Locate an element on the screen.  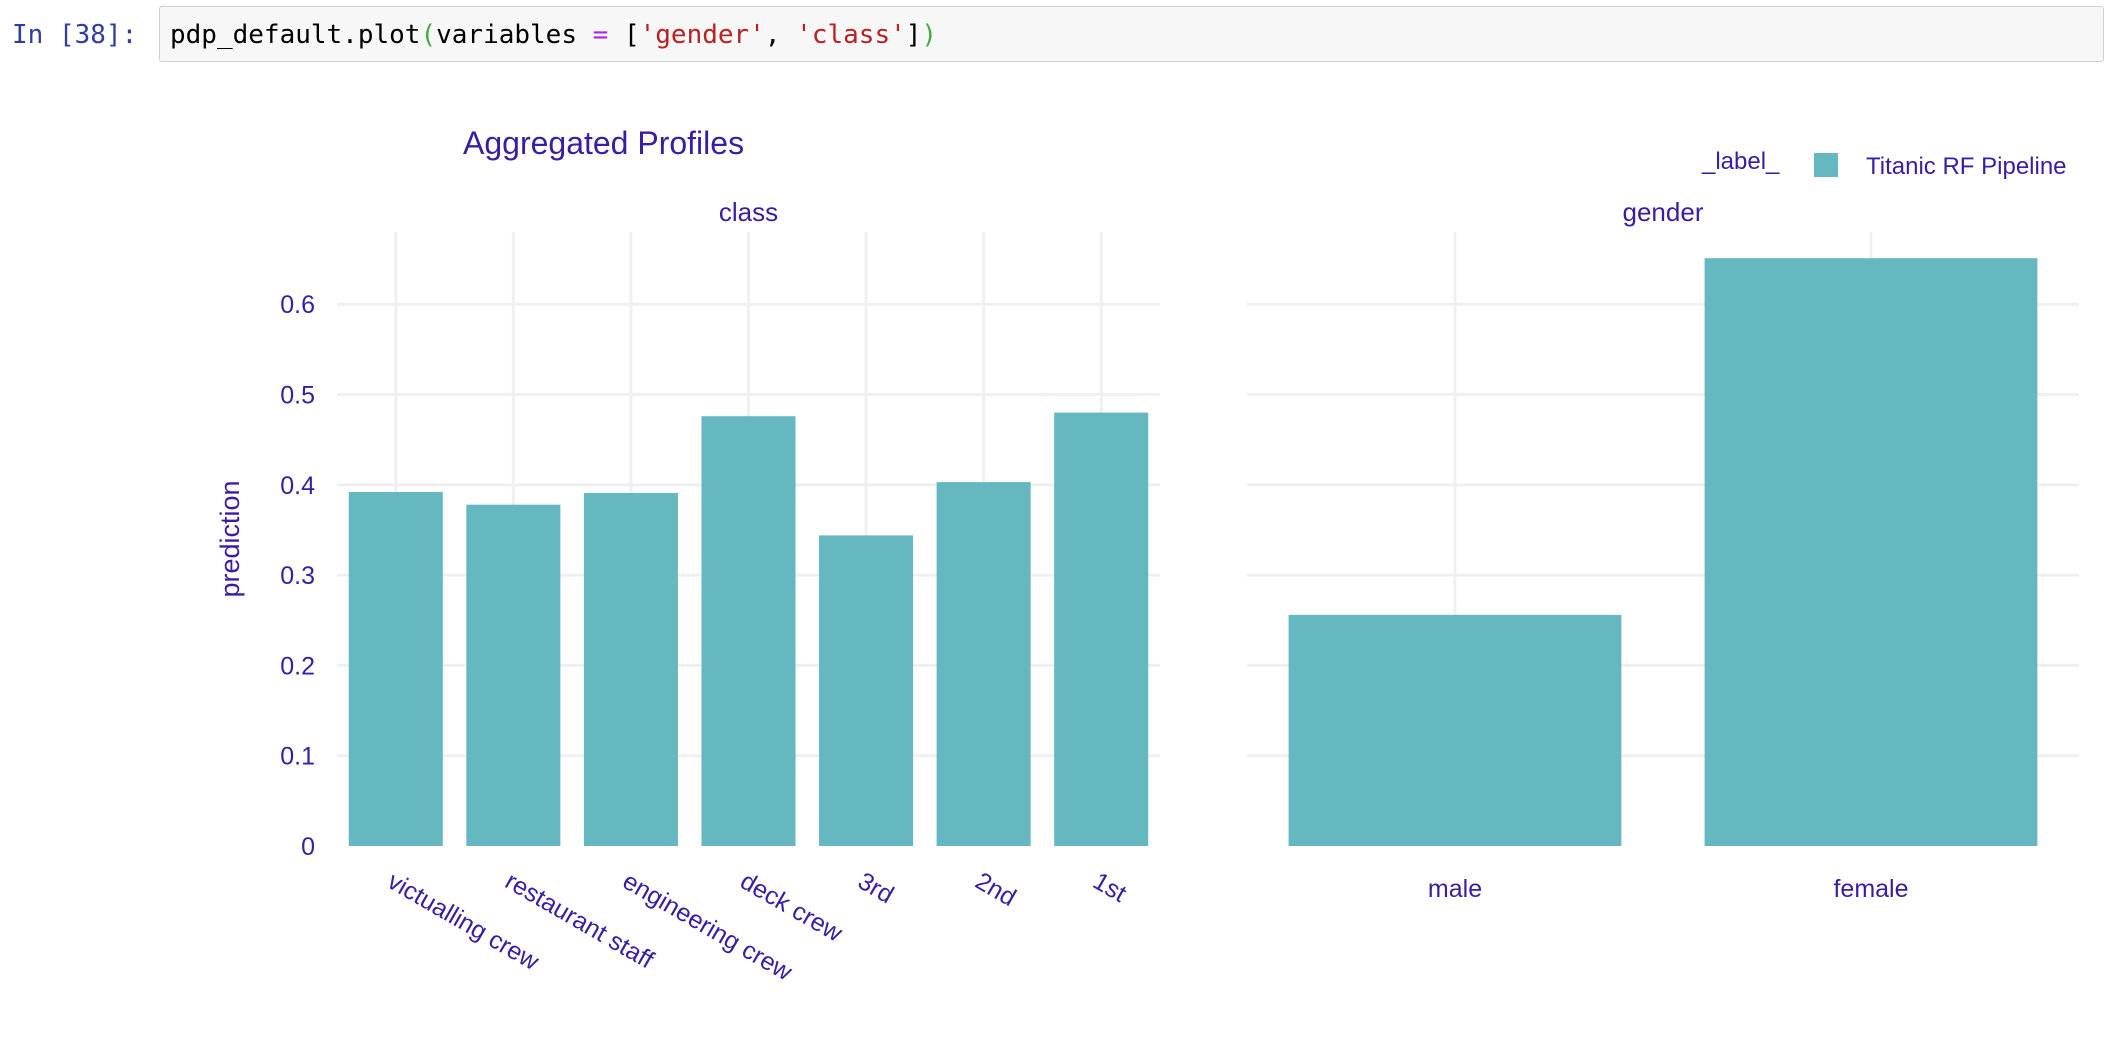
y-tick-label: 0.5 is located at coordinates (297, 396).